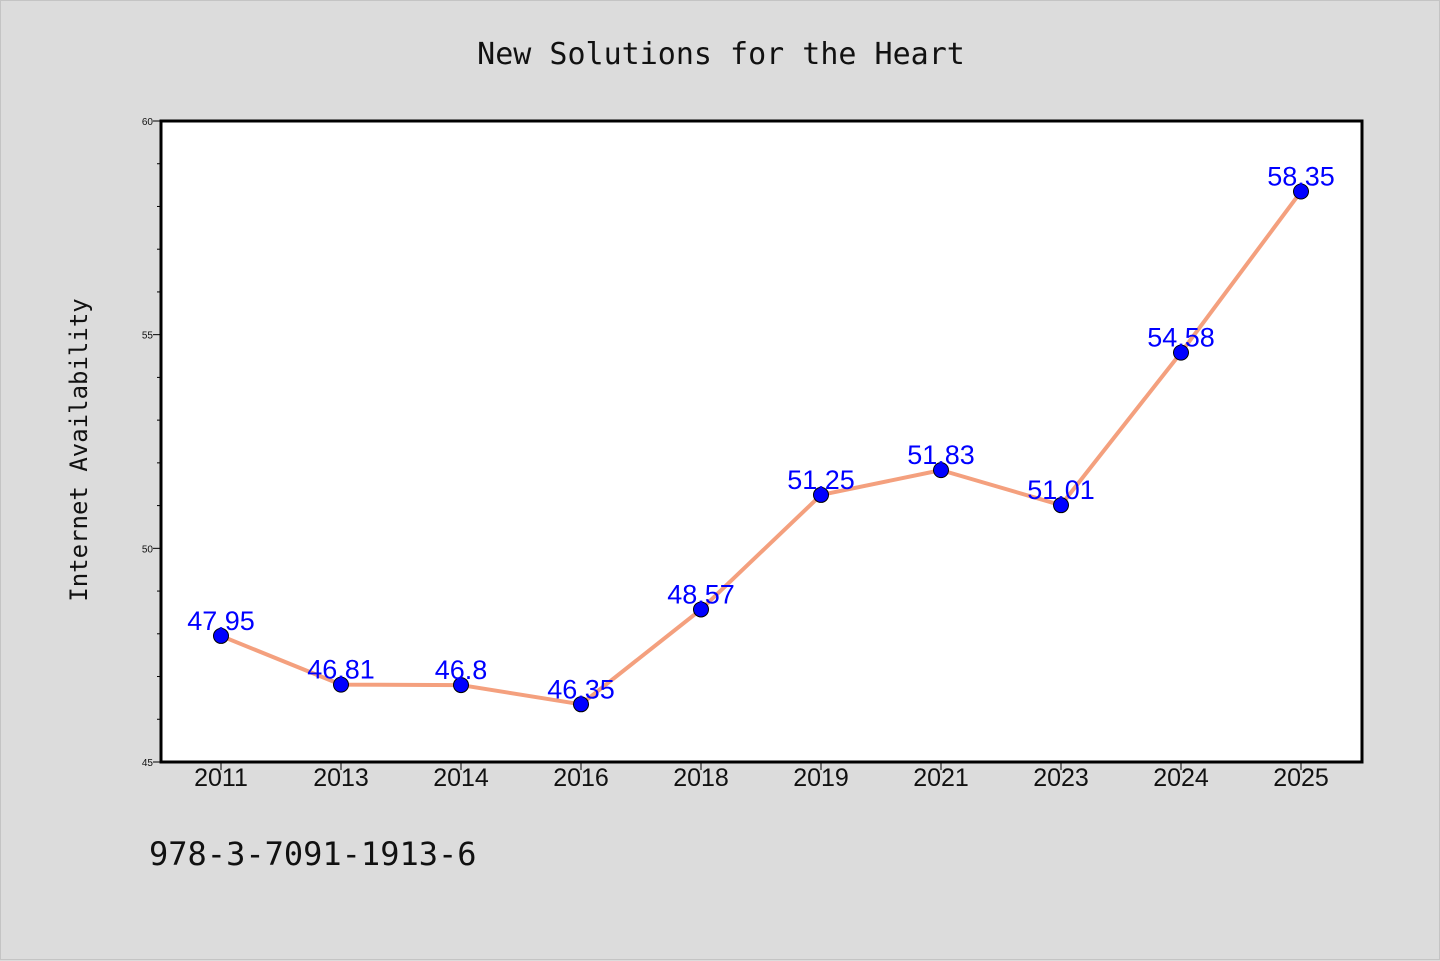 The width and height of the screenshot is (1440, 961). I want to click on data-label: 47.95, so click(221, 621).